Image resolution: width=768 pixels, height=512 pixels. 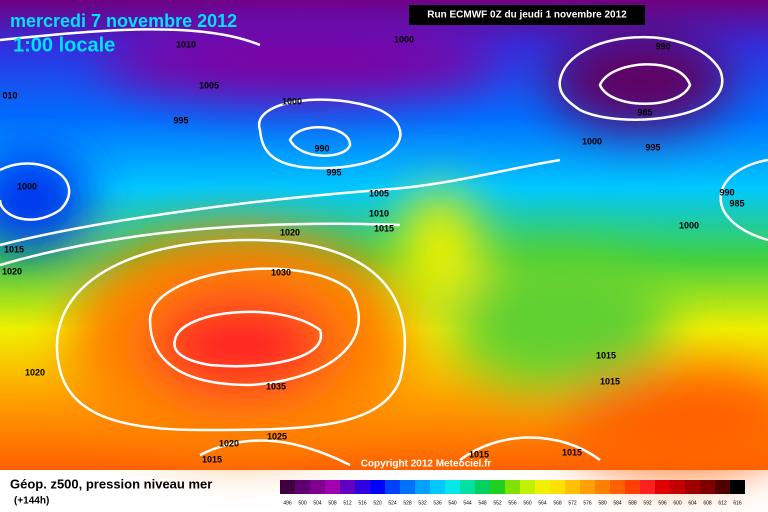 I want to click on isobar-label: 010, so click(x=9, y=95).